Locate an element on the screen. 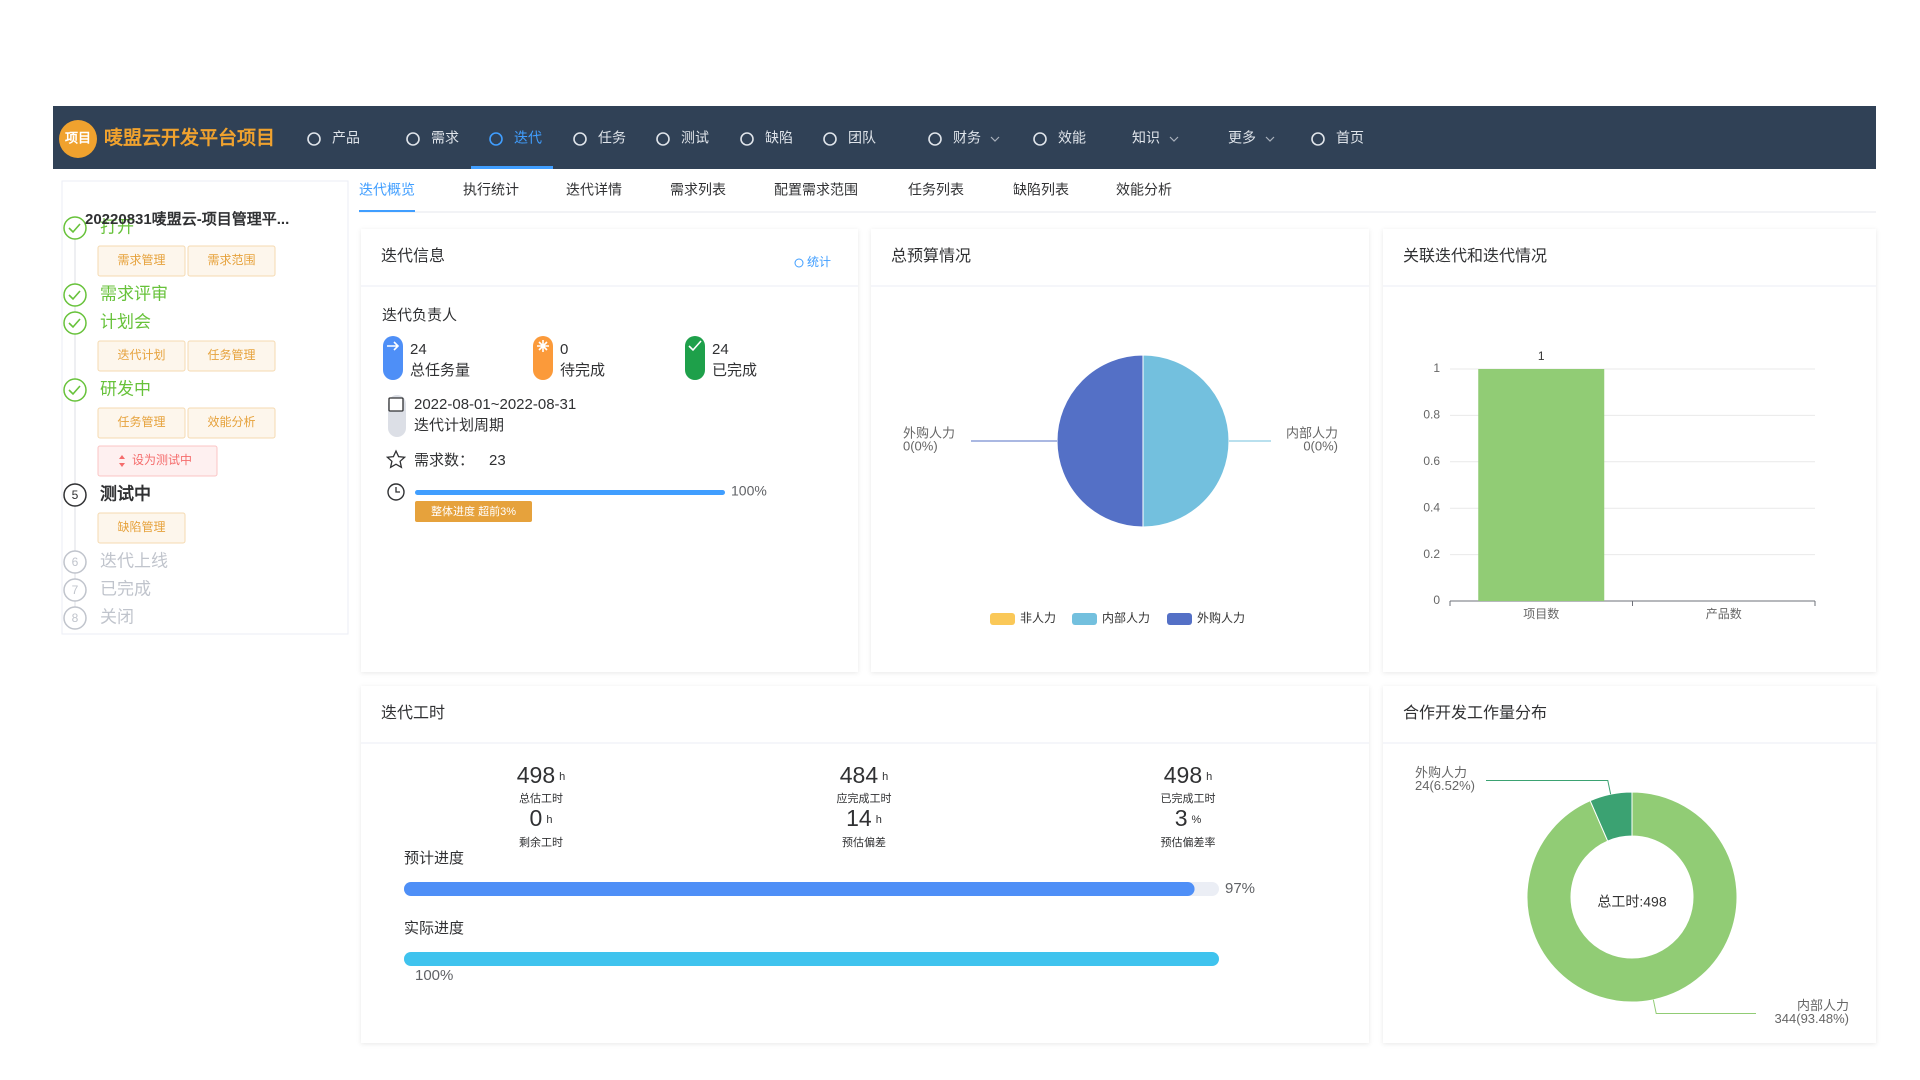 This screenshot has height=1080, width=1920. nav-label: 测试 is located at coordinates (695, 138).